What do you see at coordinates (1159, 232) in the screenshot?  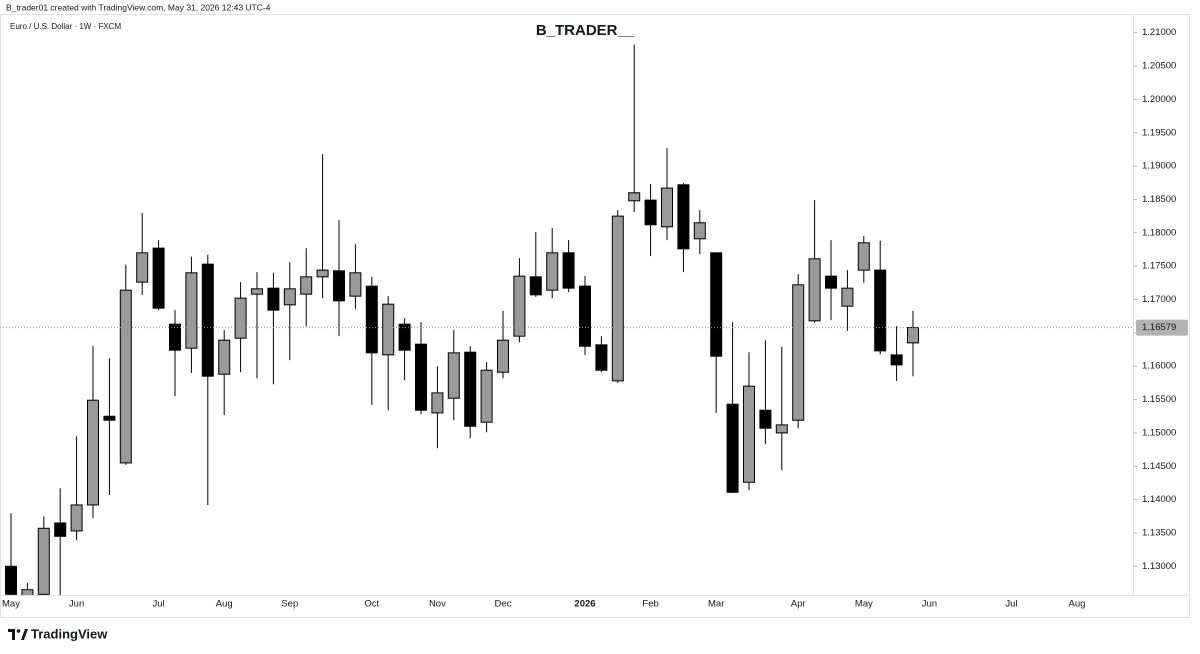 I see `y-tick-label: 1.18000` at bounding box center [1159, 232].